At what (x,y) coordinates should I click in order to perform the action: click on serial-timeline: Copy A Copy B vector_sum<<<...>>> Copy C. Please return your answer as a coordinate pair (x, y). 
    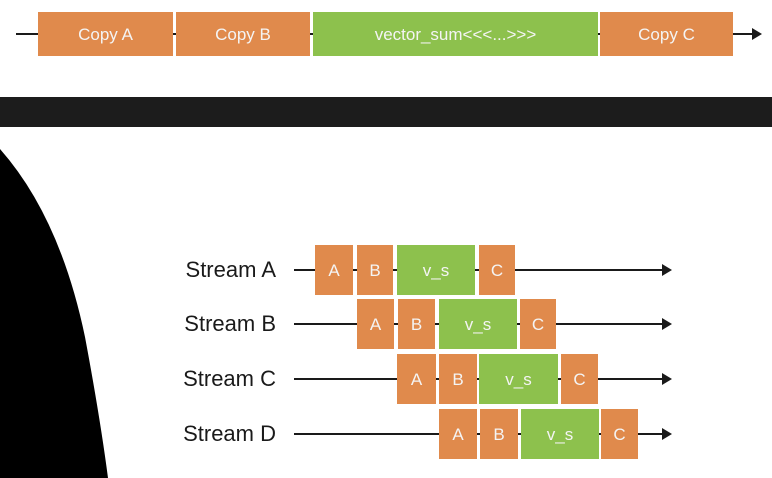
    Looking at the image, I should click on (389, 34).